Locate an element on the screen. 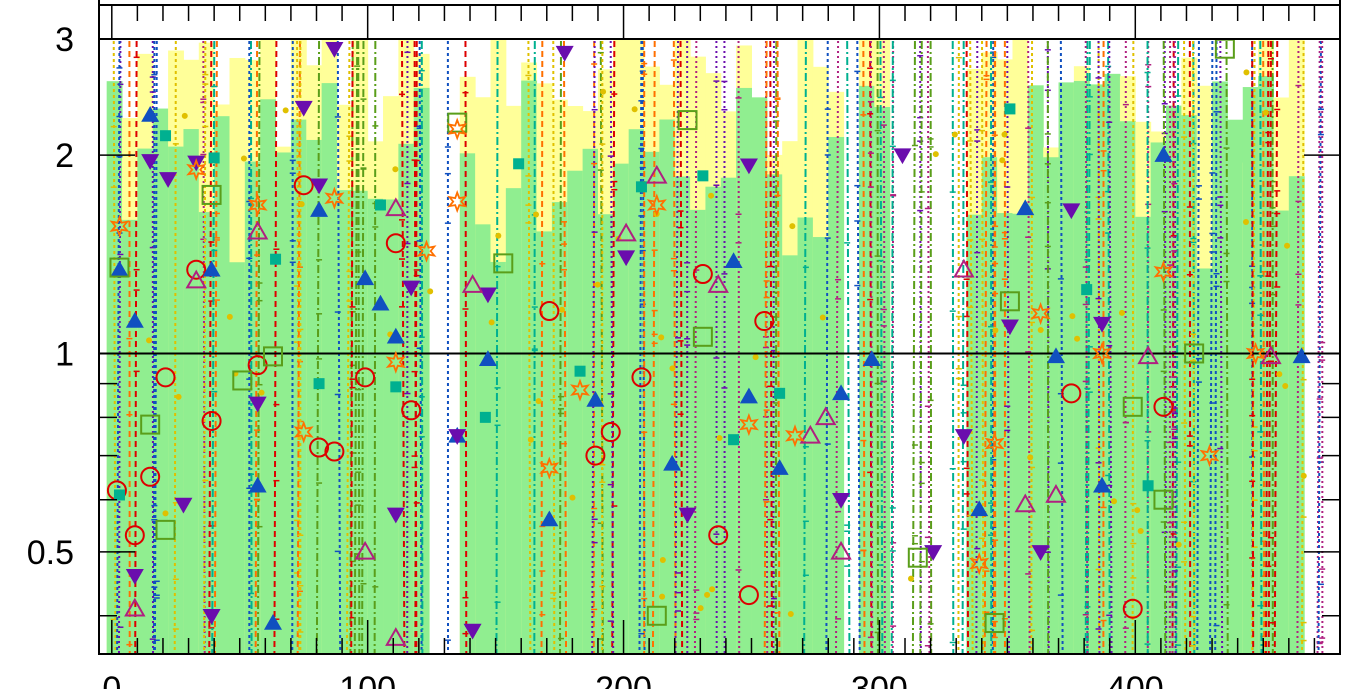 This screenshot has height=689, width=1361. data-point-square is located at coordinates (380, 205).